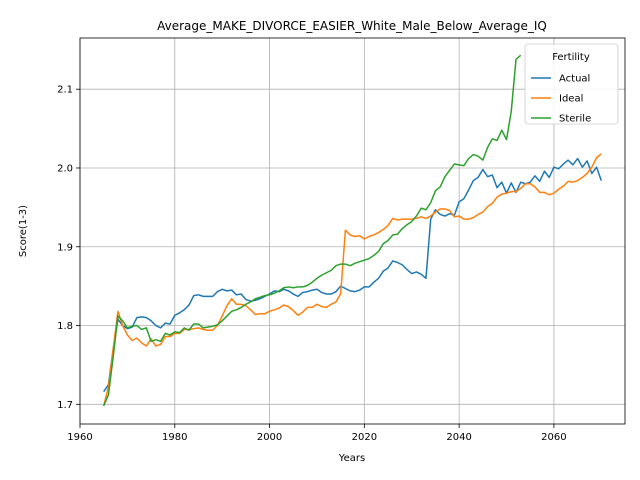  I want to click on x-tick-label: 2060, so click(553, 437).